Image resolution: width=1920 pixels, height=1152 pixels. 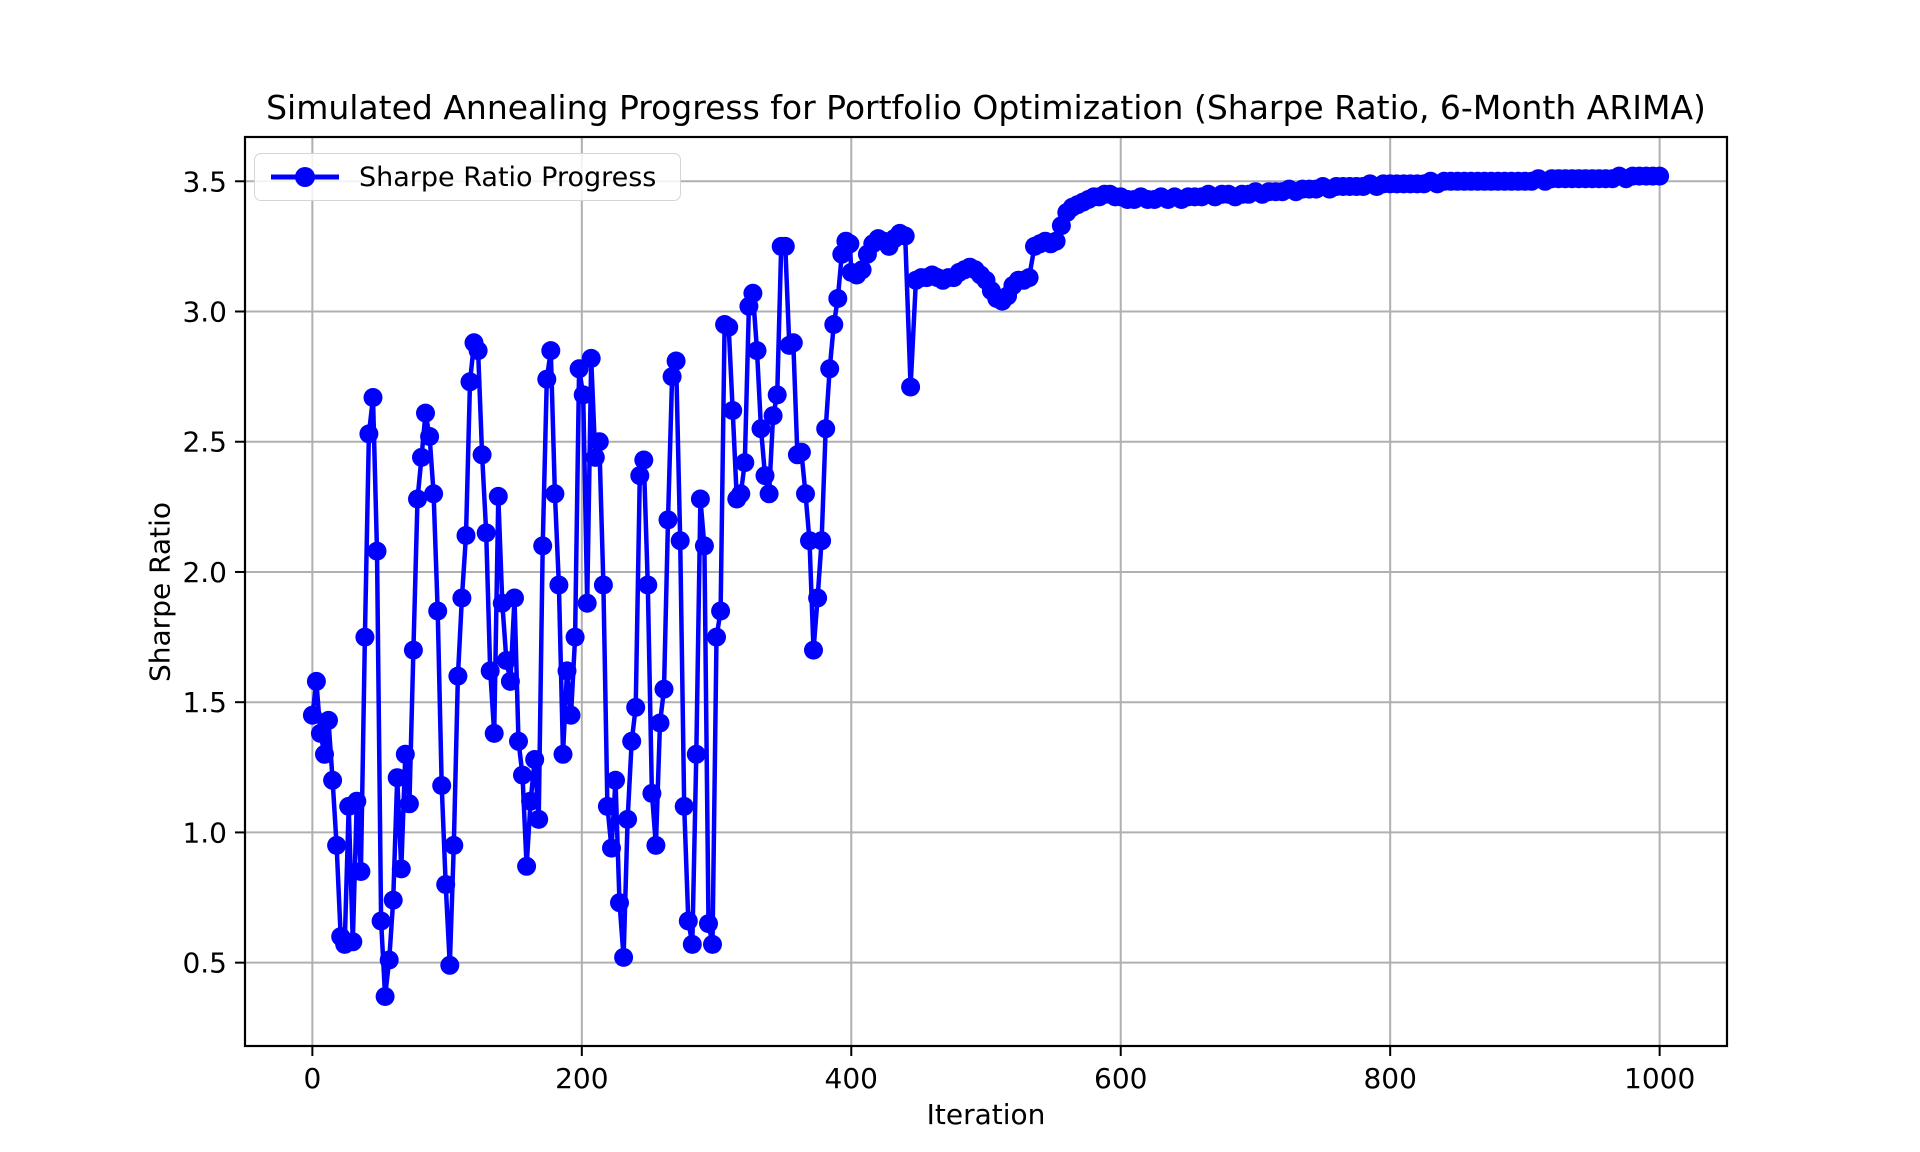 What do you see at coordinates (986, 1114) in the screenshot?
I see `x-axis-label: Iteration` at bounding box center [986, 1114].